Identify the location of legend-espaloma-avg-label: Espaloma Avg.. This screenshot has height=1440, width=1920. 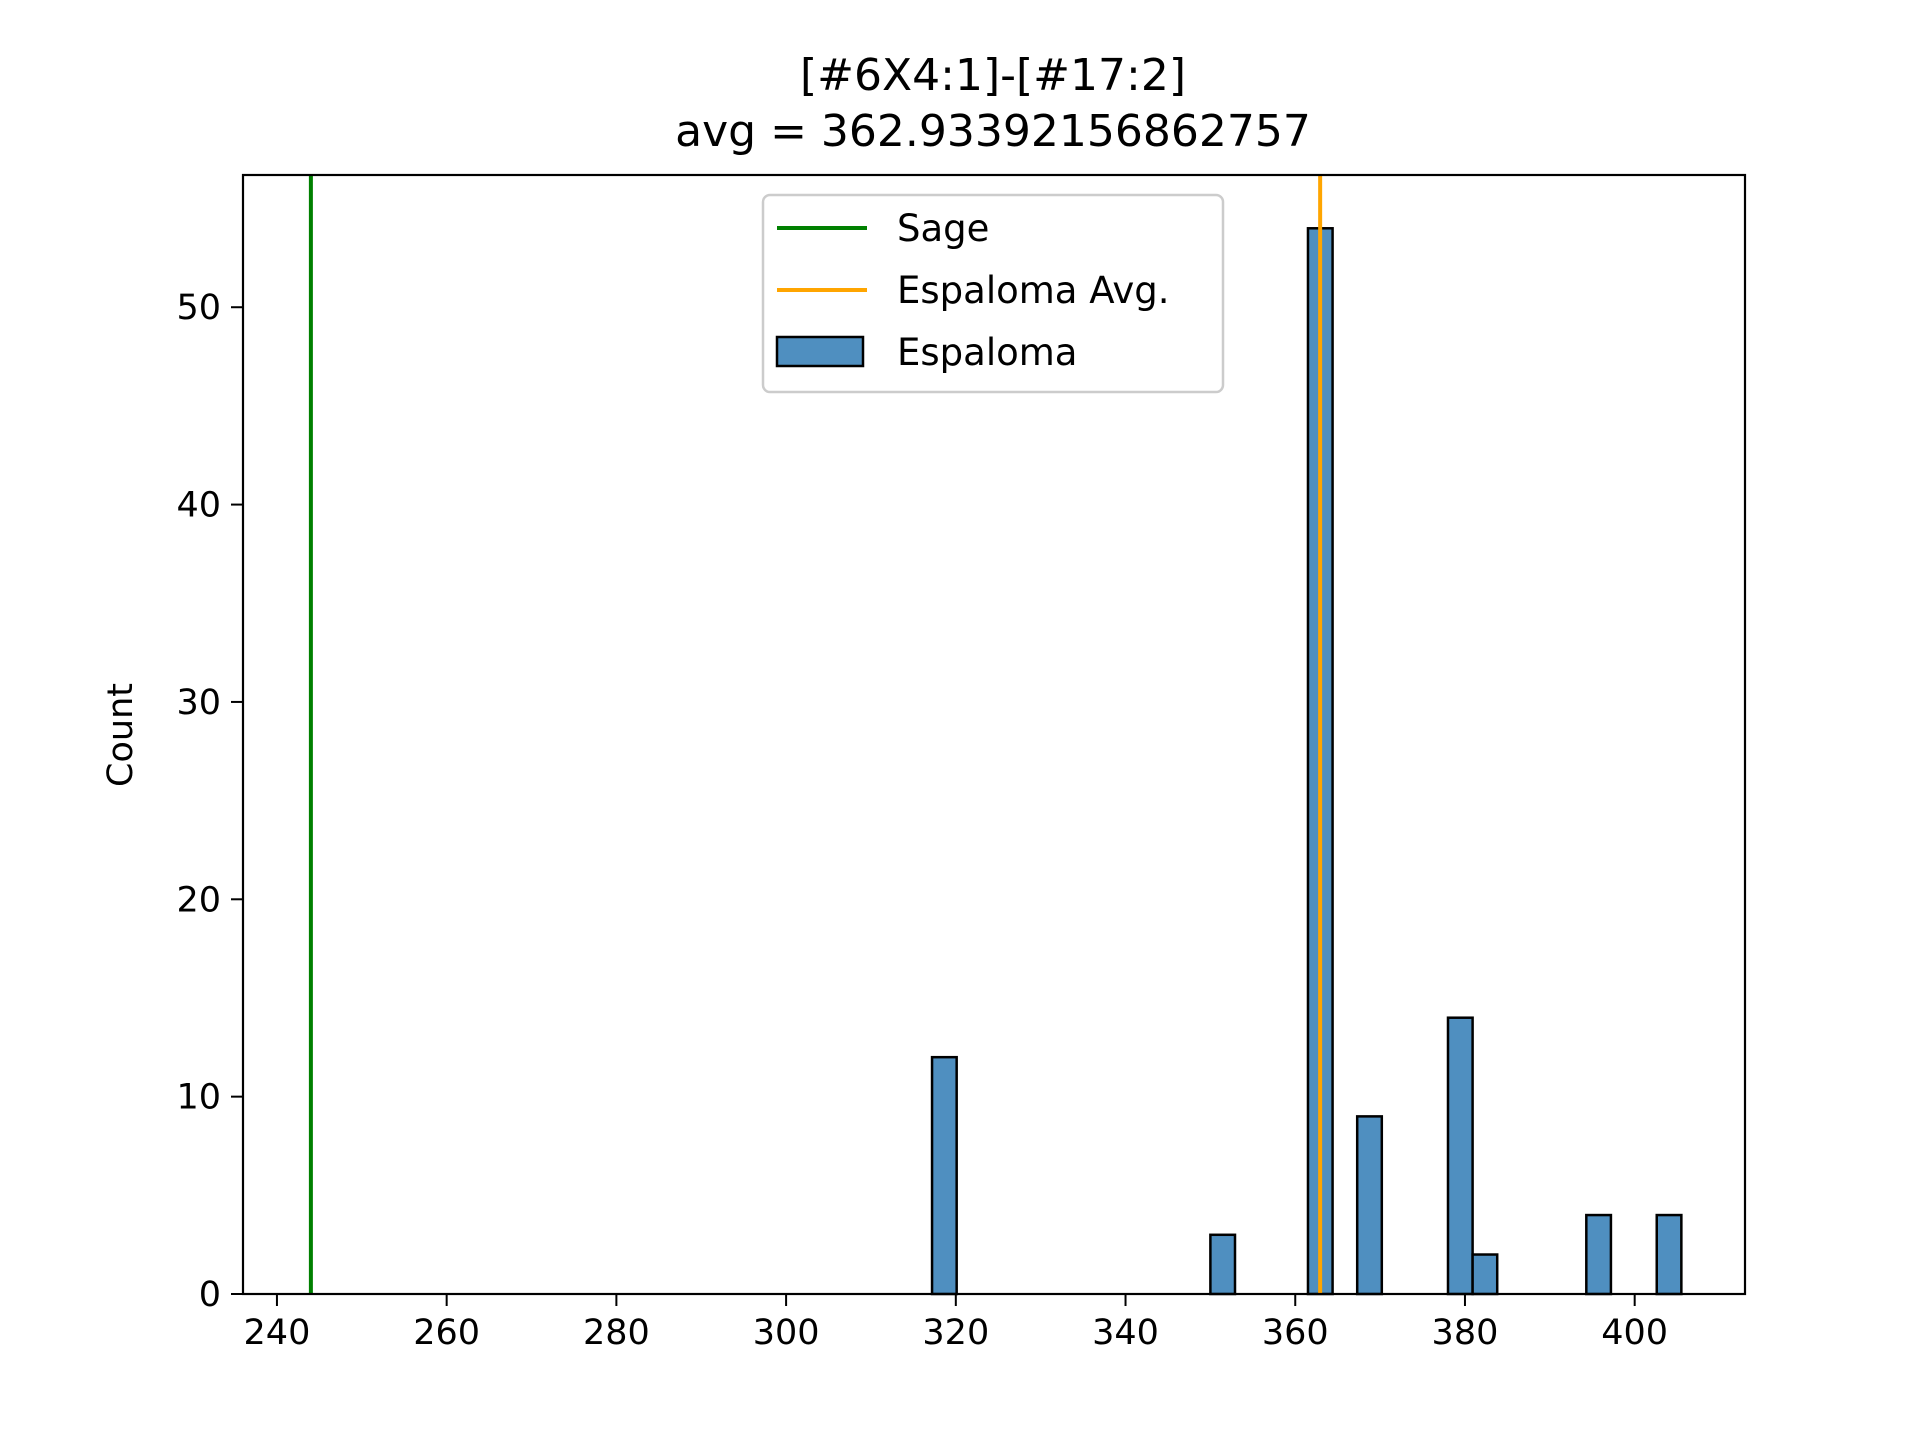
(1033, 290).